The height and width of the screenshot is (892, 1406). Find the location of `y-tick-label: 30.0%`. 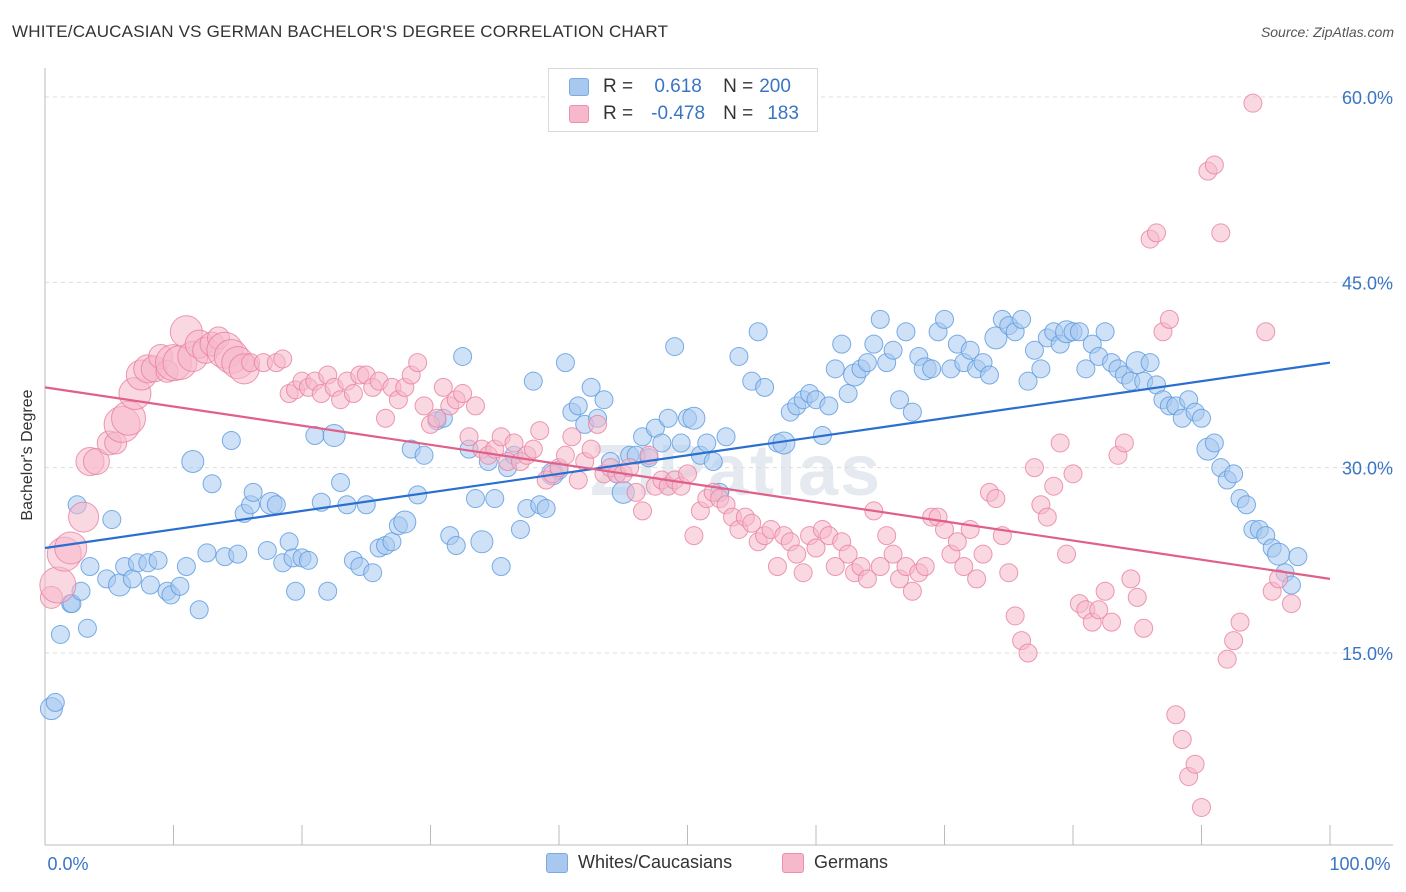

y-tick-label: 30.0% is located at coordinates (1367, 469).